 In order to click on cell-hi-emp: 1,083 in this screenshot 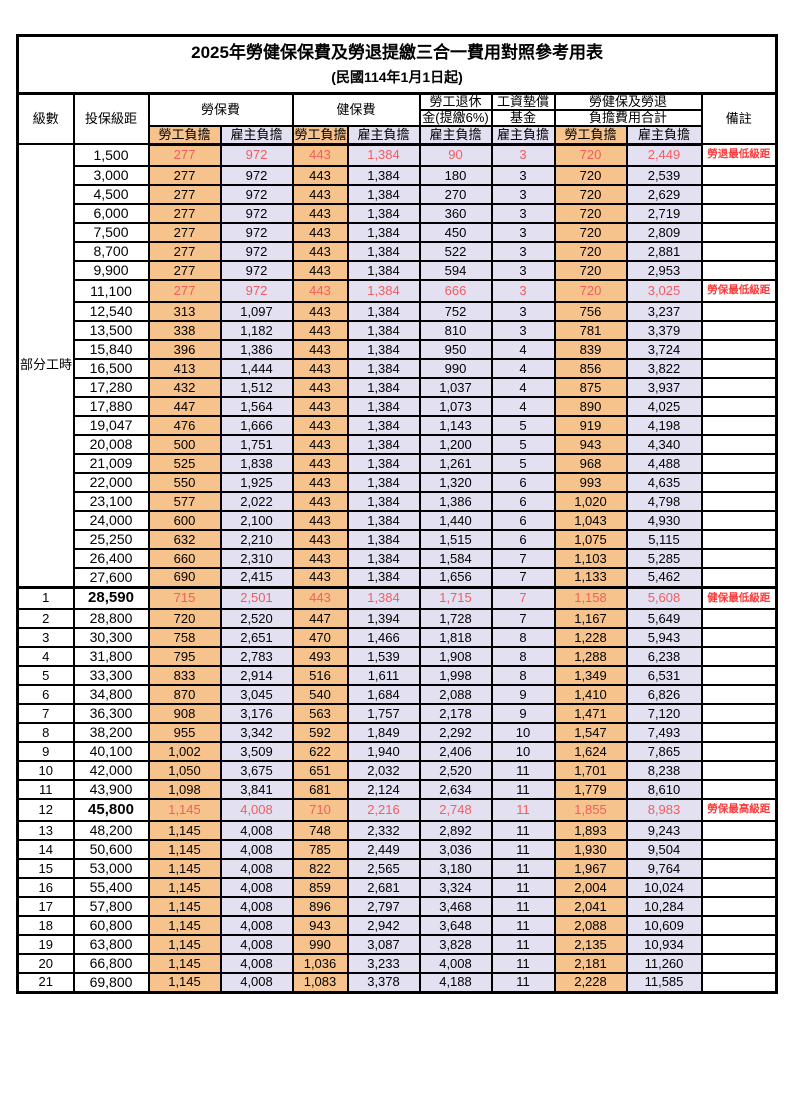, I will do `click(320, 983)`.